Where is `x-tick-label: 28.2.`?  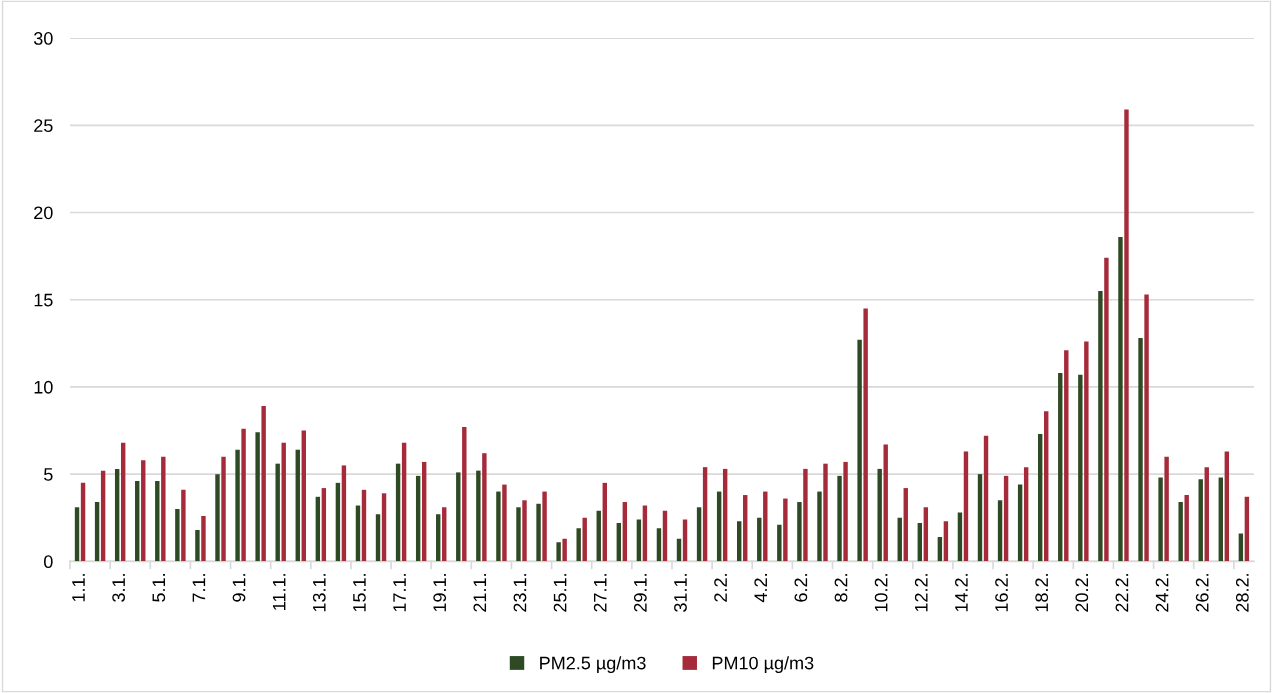
x-tick-label: 28.2. is located at coordinates (1242, 593).